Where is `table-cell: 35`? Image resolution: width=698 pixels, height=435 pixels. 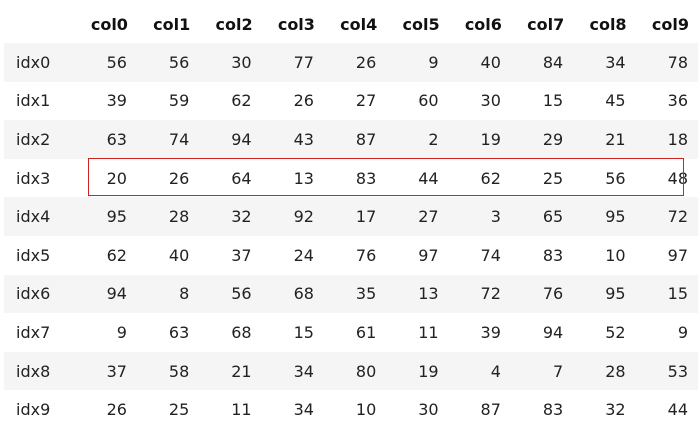
table-cell: 35 is located at coordinates (366, 294).